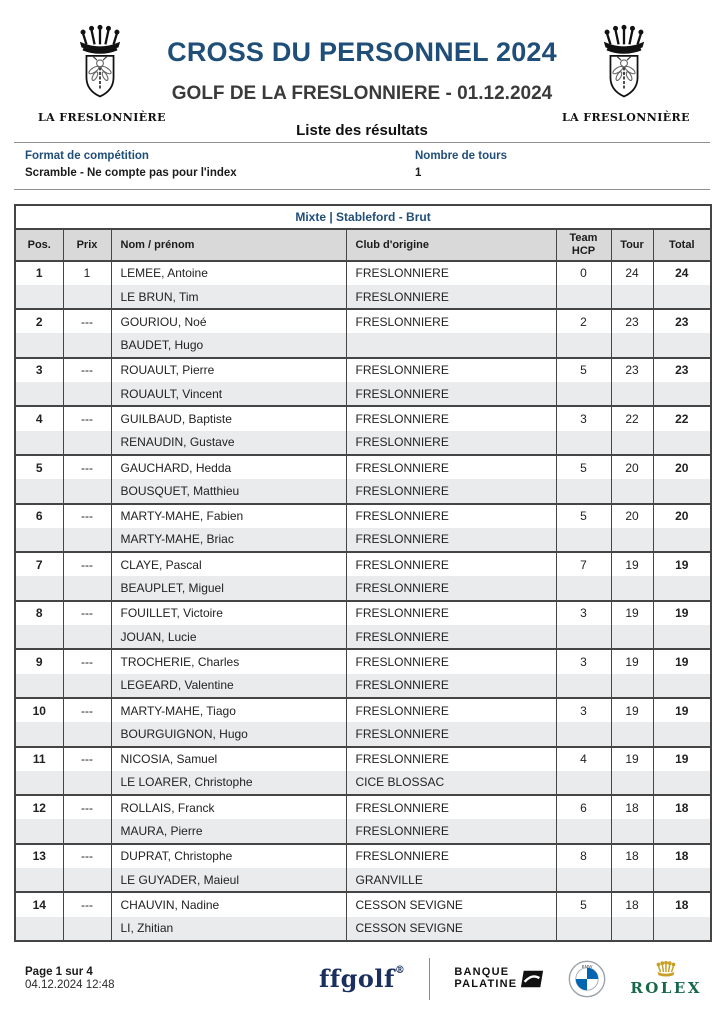 Image resolution: width=724 pixels, height=1024 pixels. Describe the element at coordinates (39, 245) in the screenshot. I see `column-header: Pos.` at that location.